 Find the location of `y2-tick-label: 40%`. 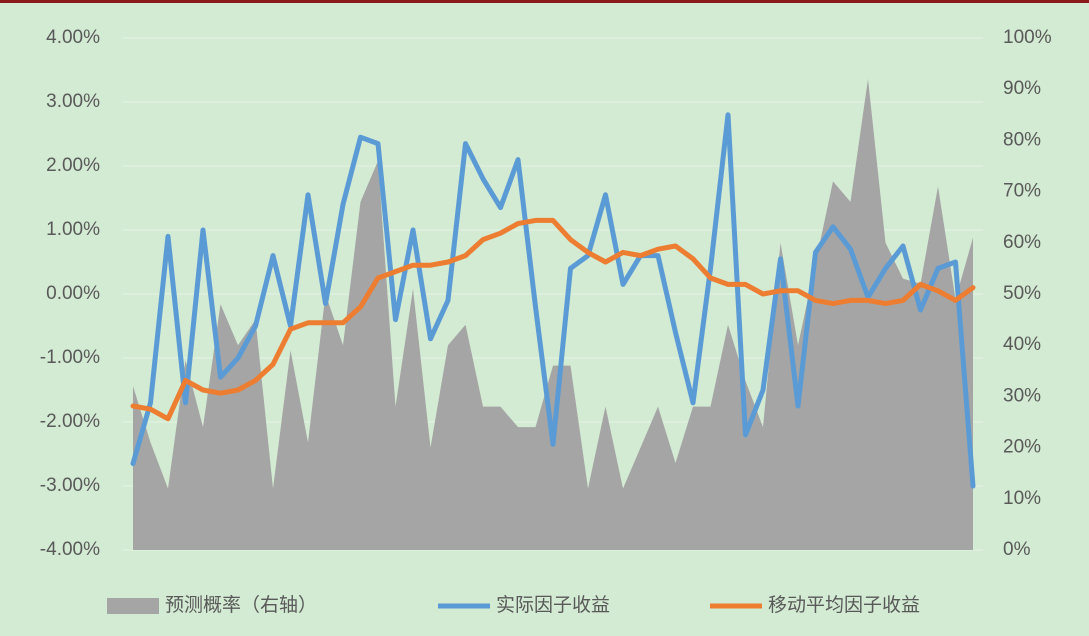

y2-tick-label: 40% is located at coordinates (1022, 344).